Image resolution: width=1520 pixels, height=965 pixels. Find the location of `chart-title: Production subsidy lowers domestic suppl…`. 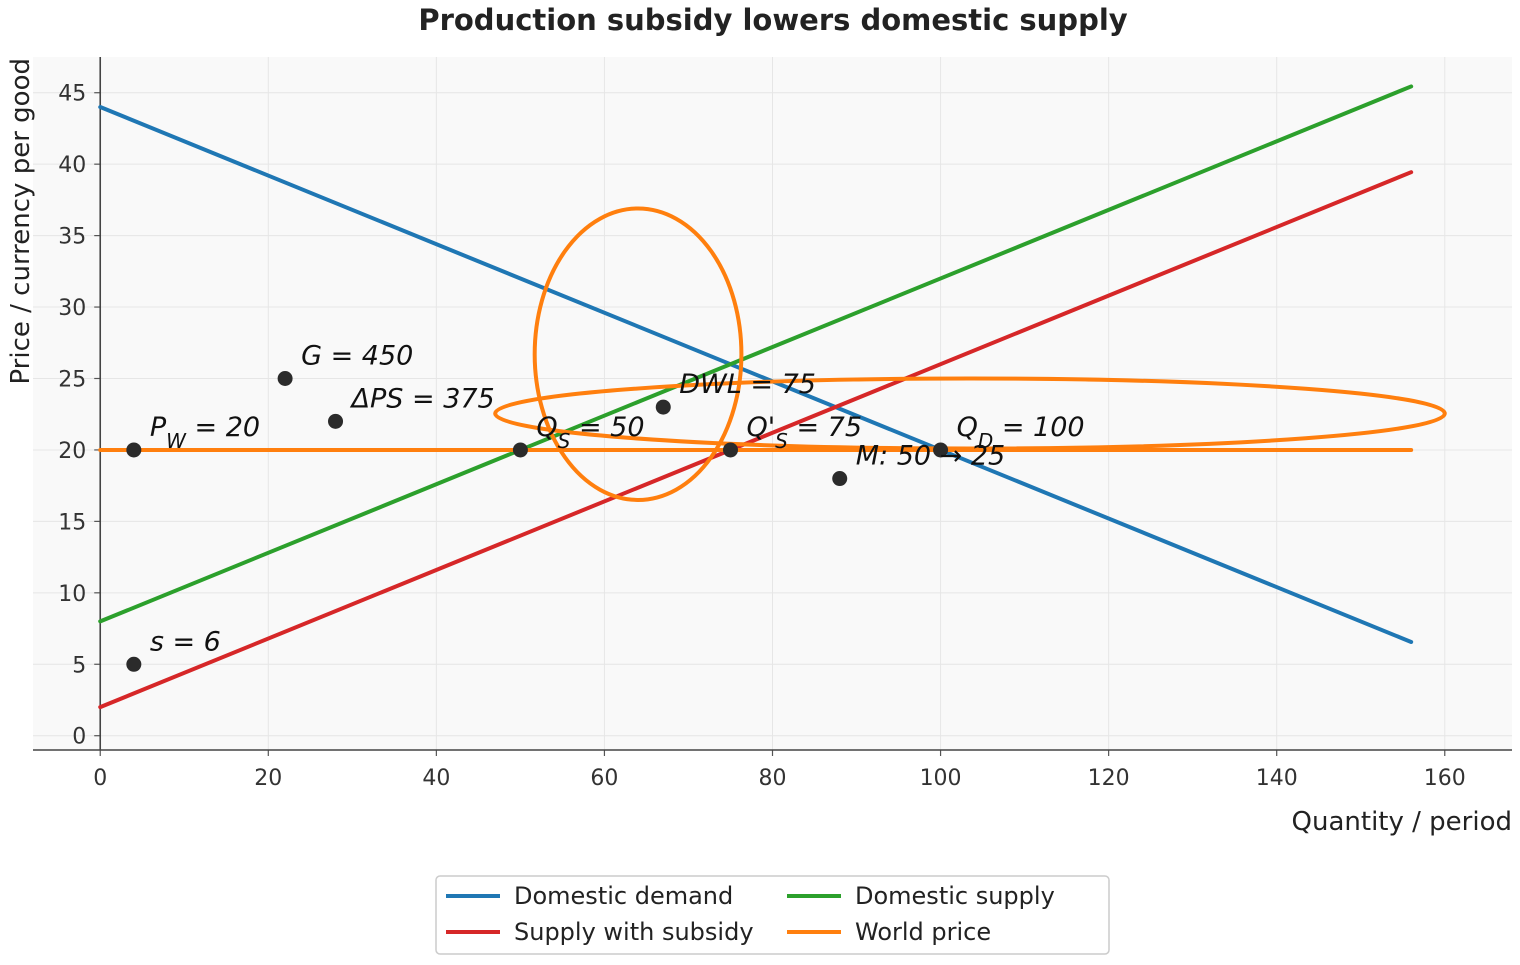

chart-title: Production subsidy lowers domestic suppl… is located at coordinates (772, 20).